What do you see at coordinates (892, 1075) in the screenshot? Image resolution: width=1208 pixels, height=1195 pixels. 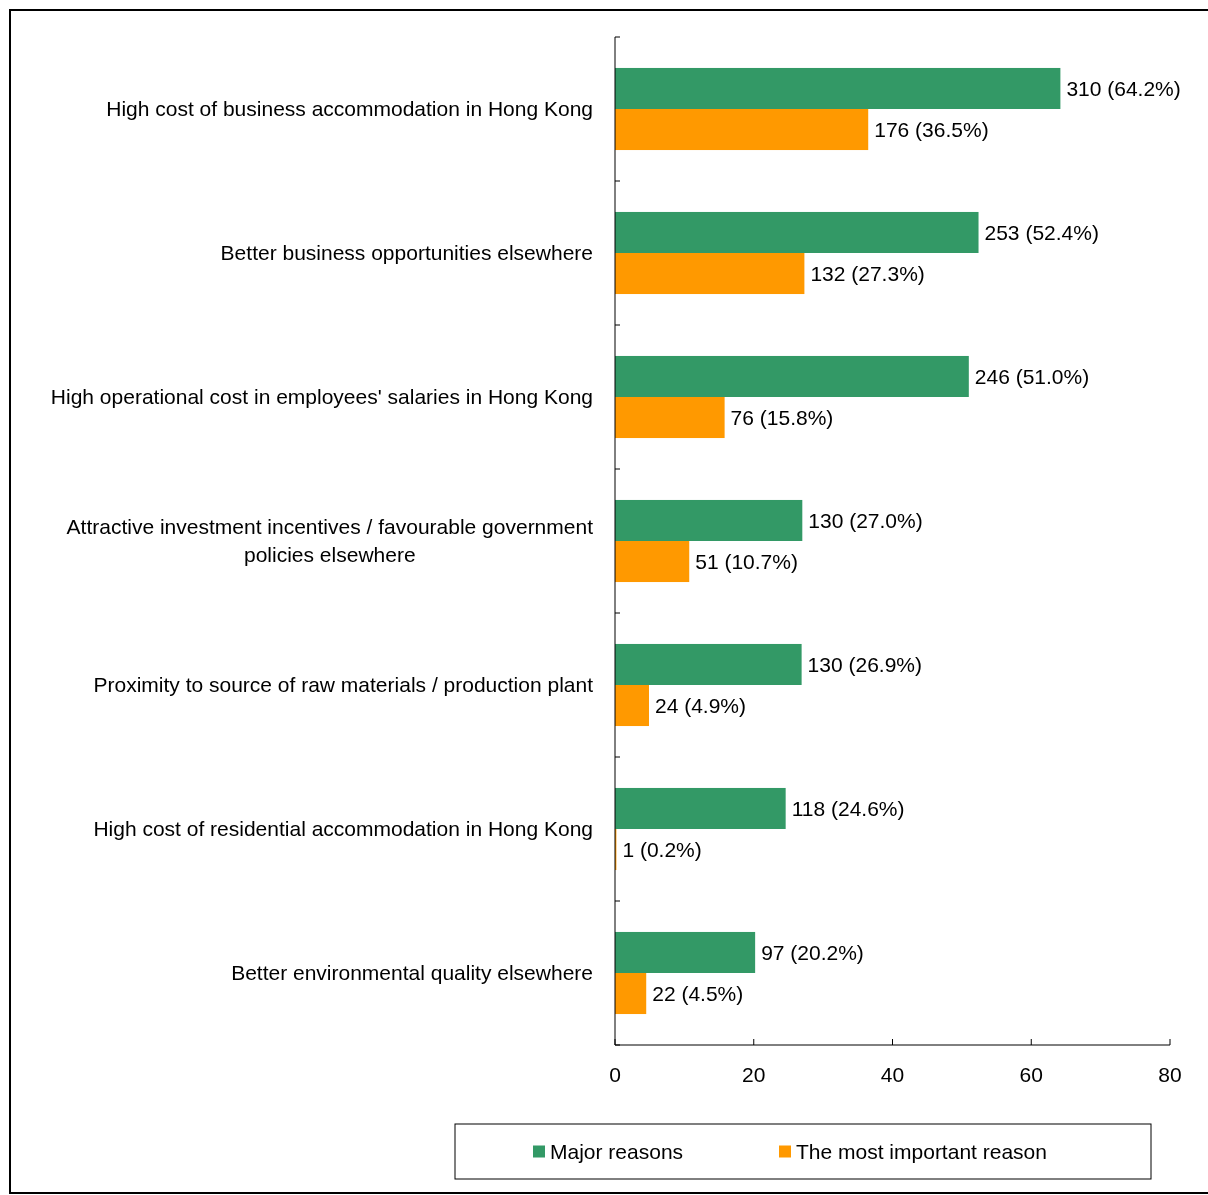 I see `x-tick-label: 40` at bounding box center [892, 1075].